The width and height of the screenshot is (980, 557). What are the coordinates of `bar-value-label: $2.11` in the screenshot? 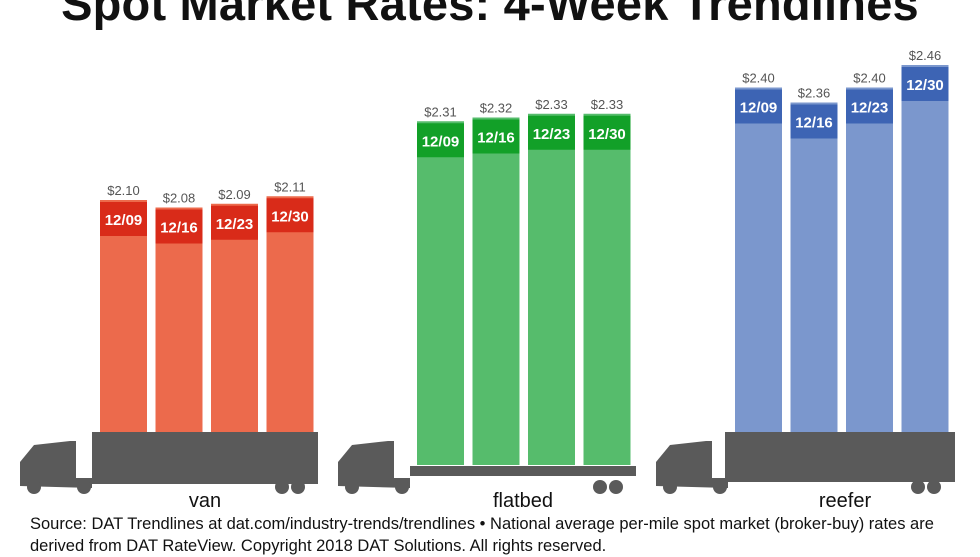 It's located at (290, 186).